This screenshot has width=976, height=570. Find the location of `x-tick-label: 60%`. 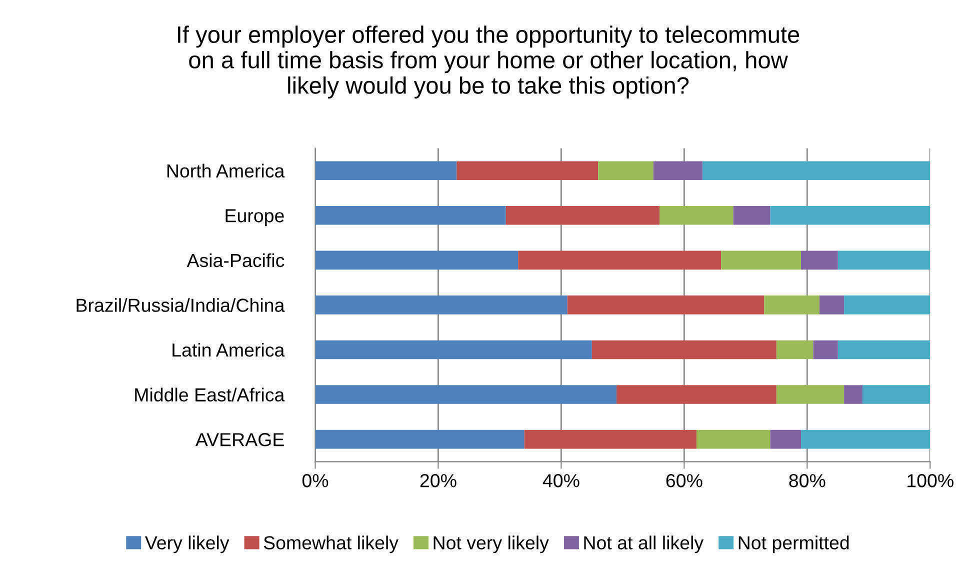

x-tick-label: 60% is located at coordinates (684, 481).